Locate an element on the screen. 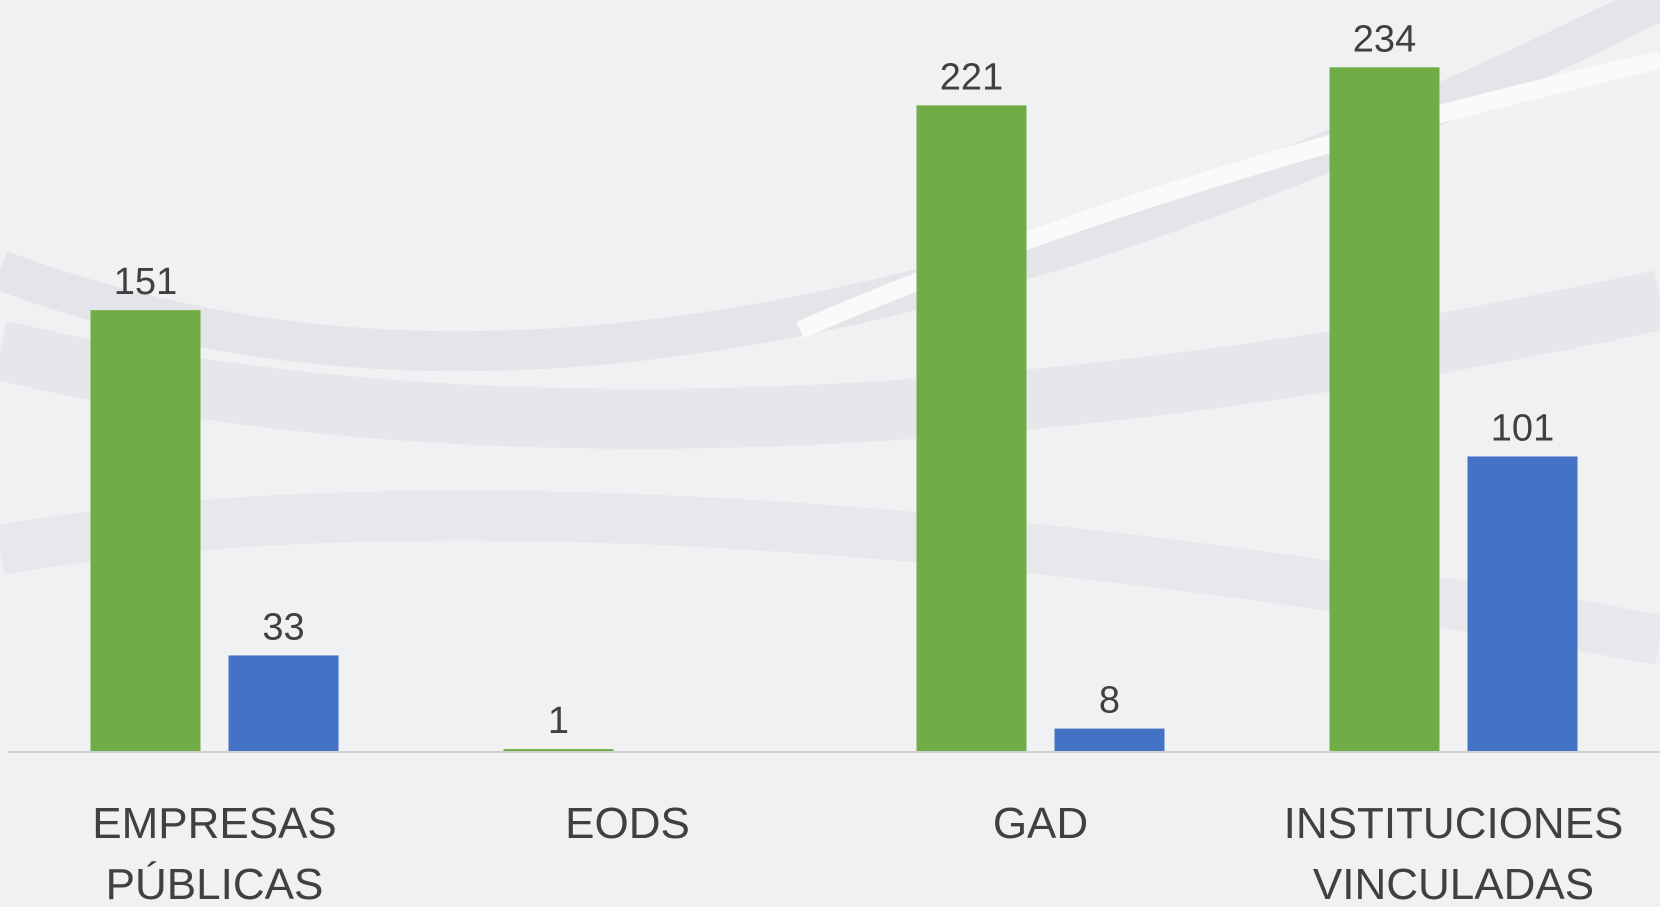 The image size is (1660, 907). x-tick-label-line: VINCULADAS is located at coordinates (1453, 883).